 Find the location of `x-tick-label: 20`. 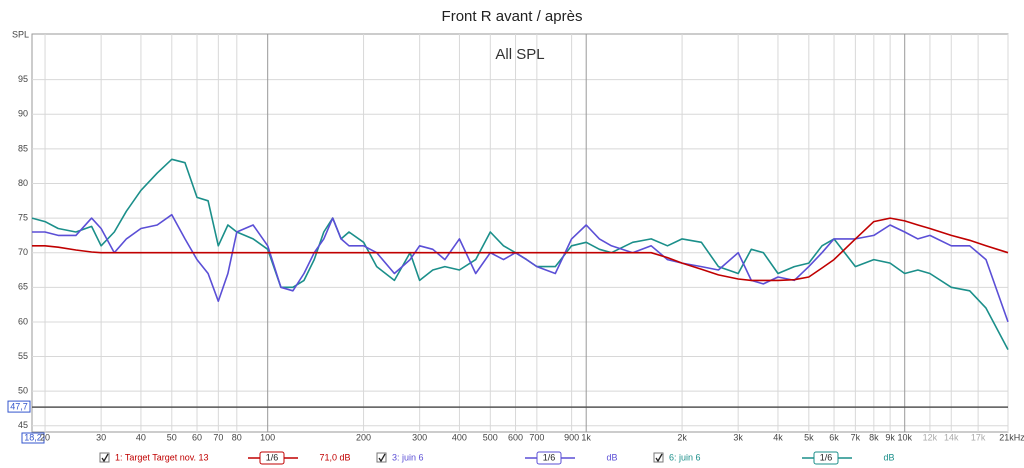

x-tick-label: 20 is located at coordinates (45, 437).